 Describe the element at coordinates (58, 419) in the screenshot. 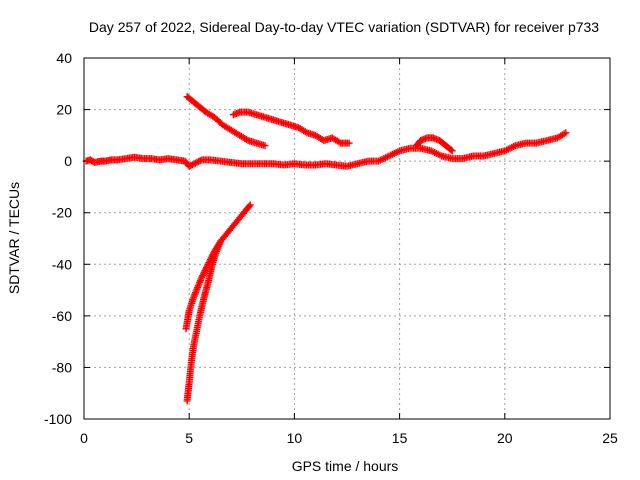

I see `y-tick-label: -100` at that location.